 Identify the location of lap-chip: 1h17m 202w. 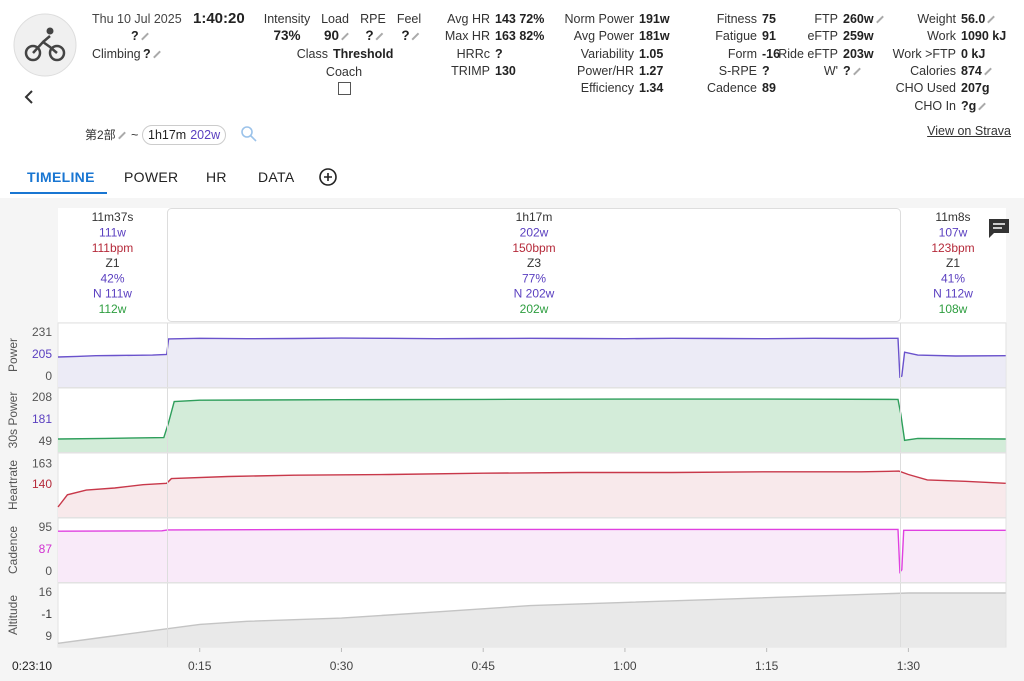
(184, 135).